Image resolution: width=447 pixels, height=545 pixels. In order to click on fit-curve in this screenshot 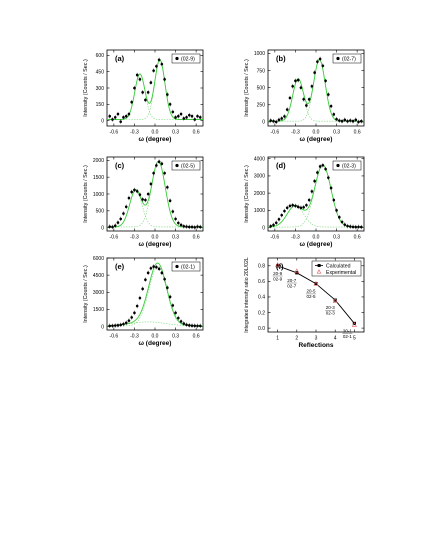, I will do `click(155, 89)`.